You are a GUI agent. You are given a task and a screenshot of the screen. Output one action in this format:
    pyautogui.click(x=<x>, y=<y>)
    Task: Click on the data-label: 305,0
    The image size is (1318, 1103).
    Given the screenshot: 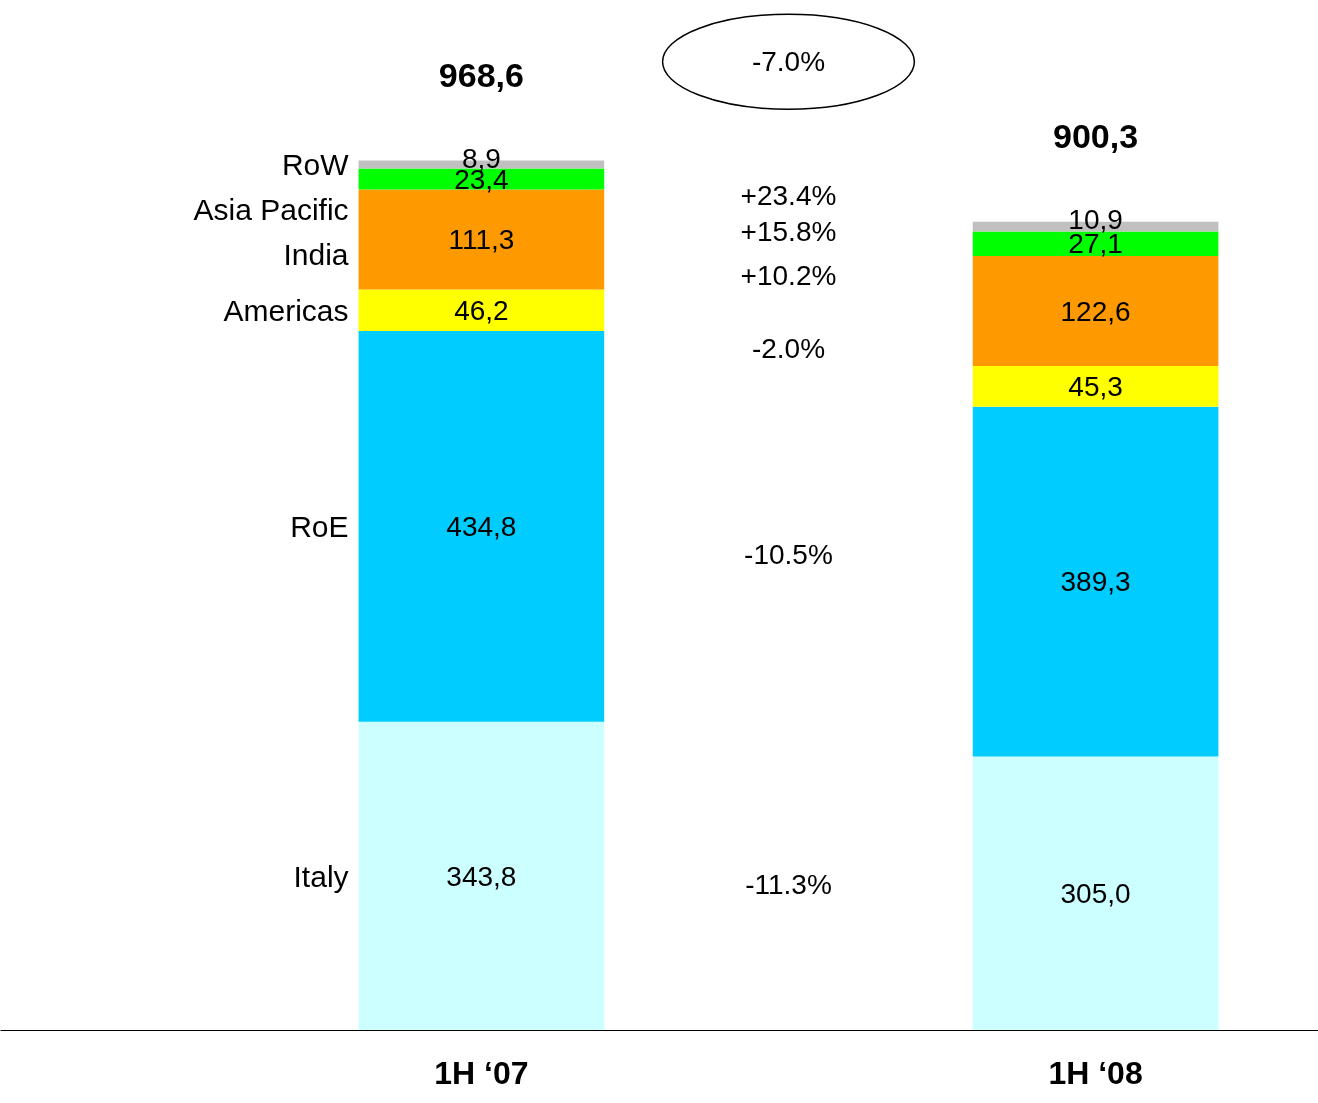 What is the action you would take?
    pyautogui.click(x=1095, y=894)
    